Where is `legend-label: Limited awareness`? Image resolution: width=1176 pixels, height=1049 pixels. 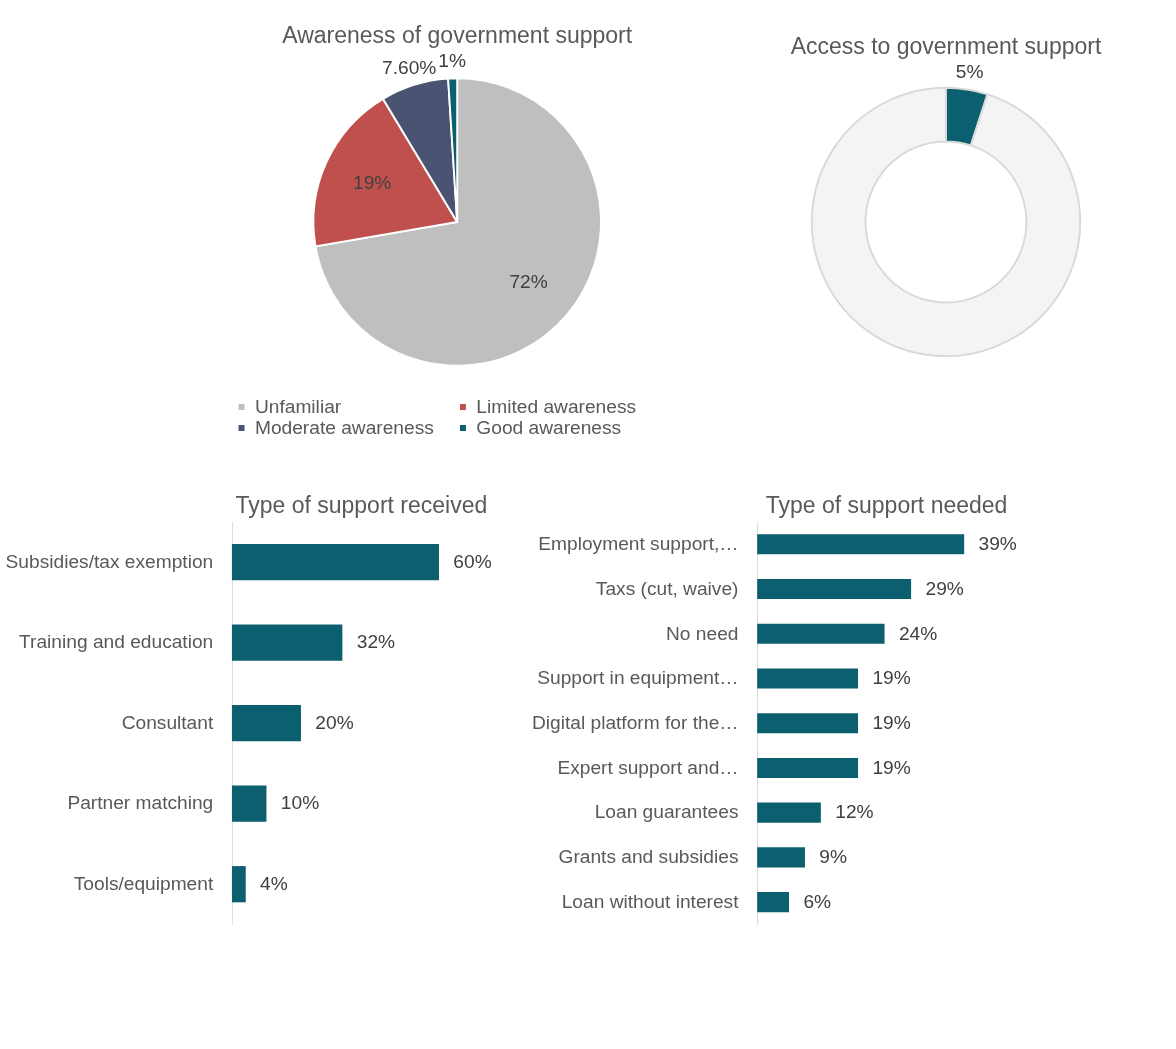
legend-label: Limited awareness is located at coordinates (556, 406).